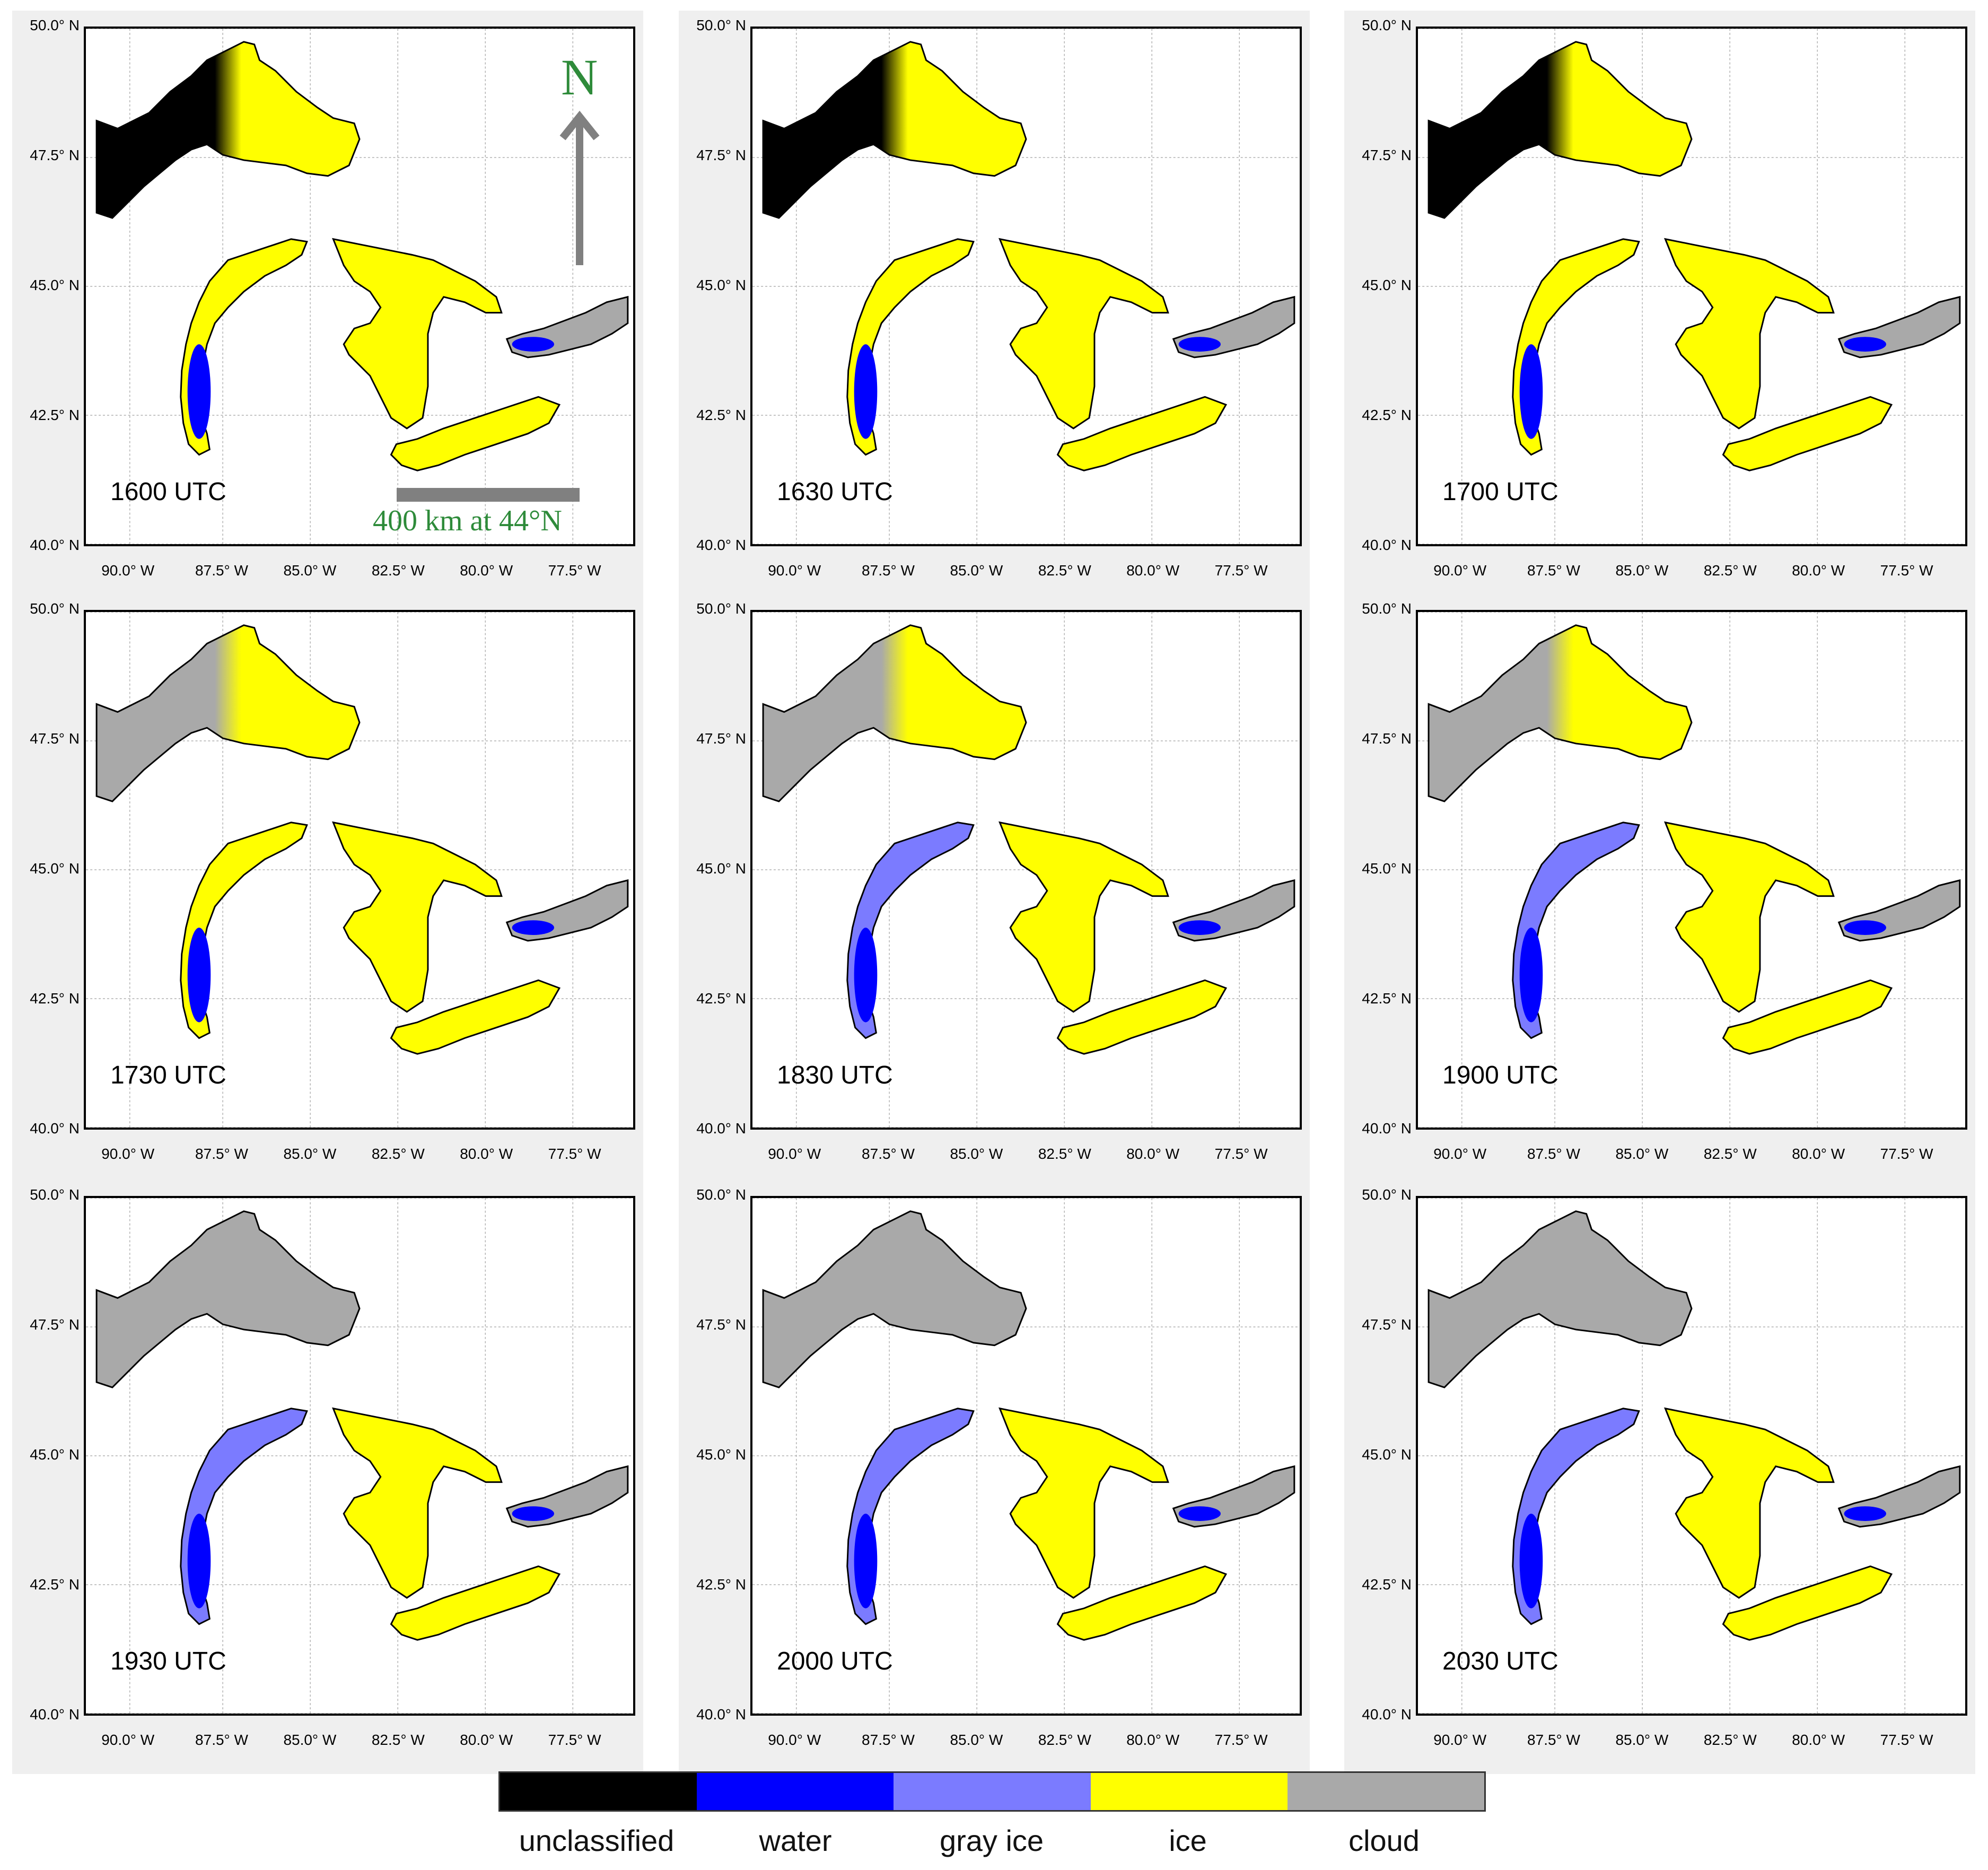  What do you see at coordinates (1500, 1075) in the screenshot?
I see `panel-time-label: 1900 UTC` at bounding box center [1500, 1075].